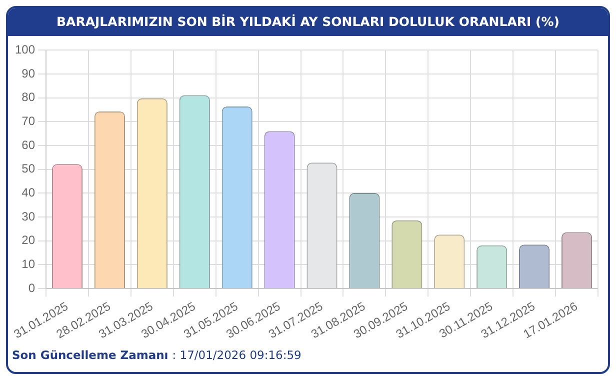  What do you see at coordinates (157, 355) in the screenshot?
I see `text: Son Güncelleme Zamanı : 17/01/2026 09:16:59` at bounding box center [157, 355].